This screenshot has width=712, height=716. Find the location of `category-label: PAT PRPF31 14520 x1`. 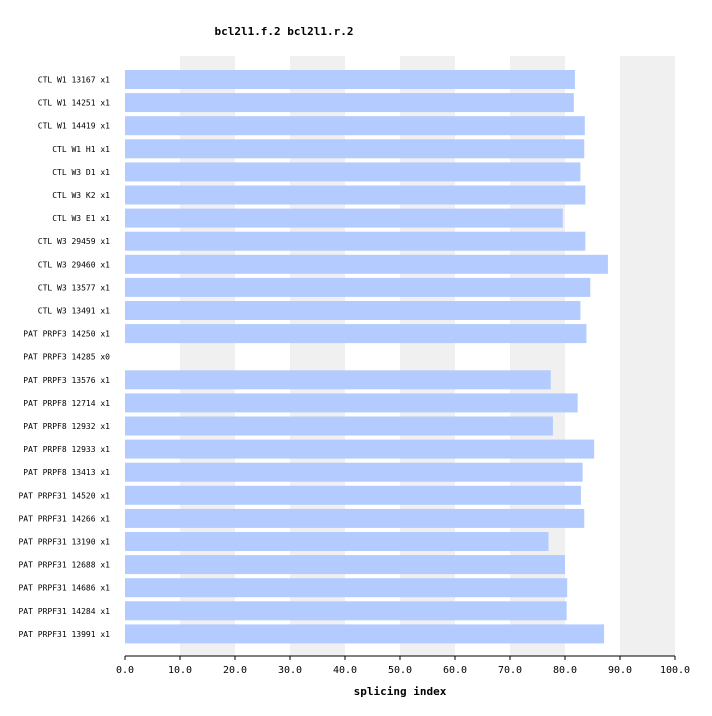

category-label: PAT PRPF31 14520 x1 is located at coordinates (64, 495).